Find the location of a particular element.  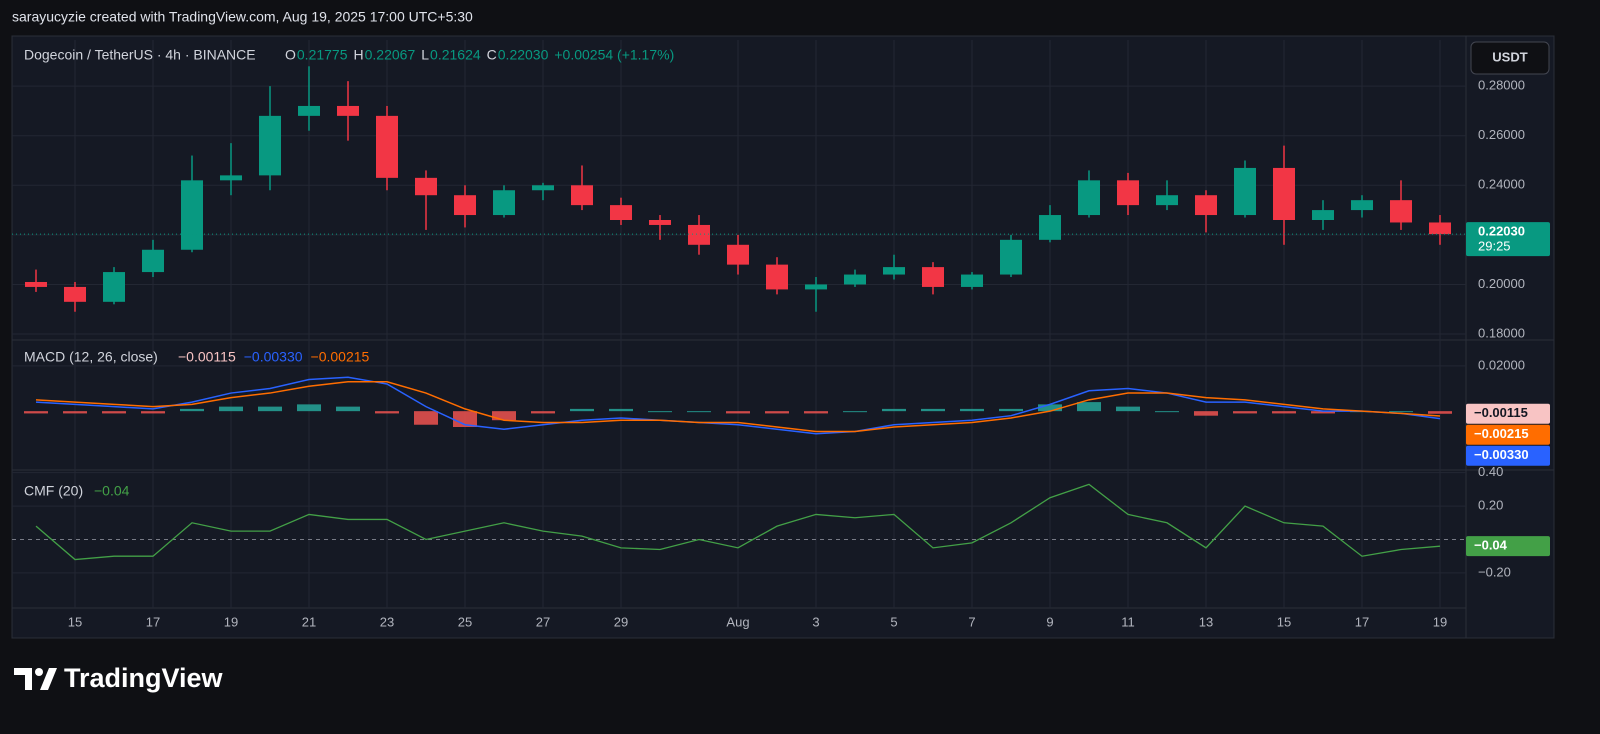

y-tick-label: 0.20 is located at coordinates (1490, 505).